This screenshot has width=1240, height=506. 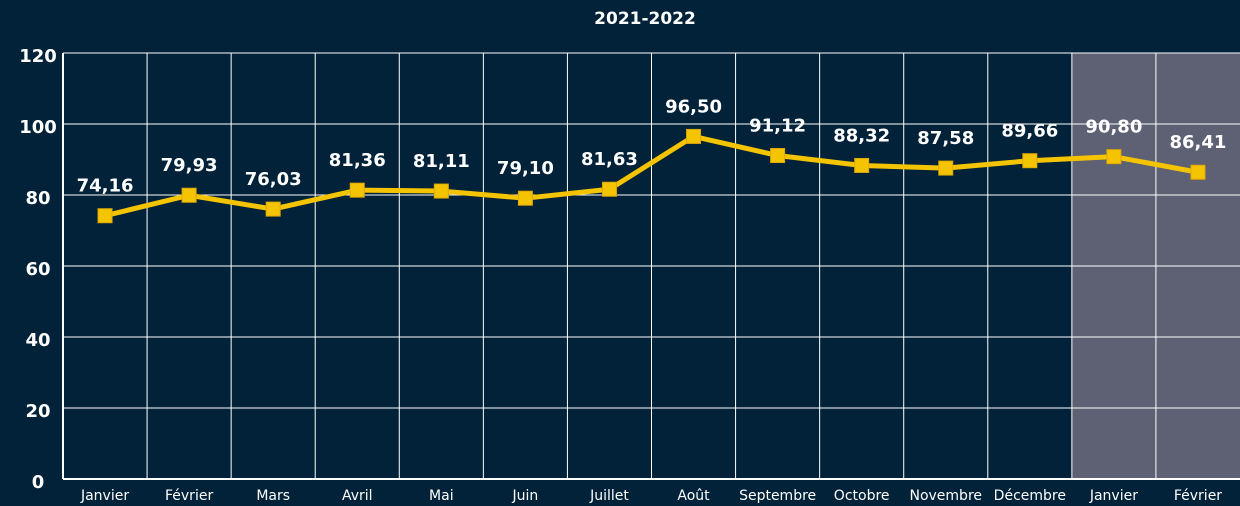 I want to click on x-tick-label: Août, so click(x=693, y=496).